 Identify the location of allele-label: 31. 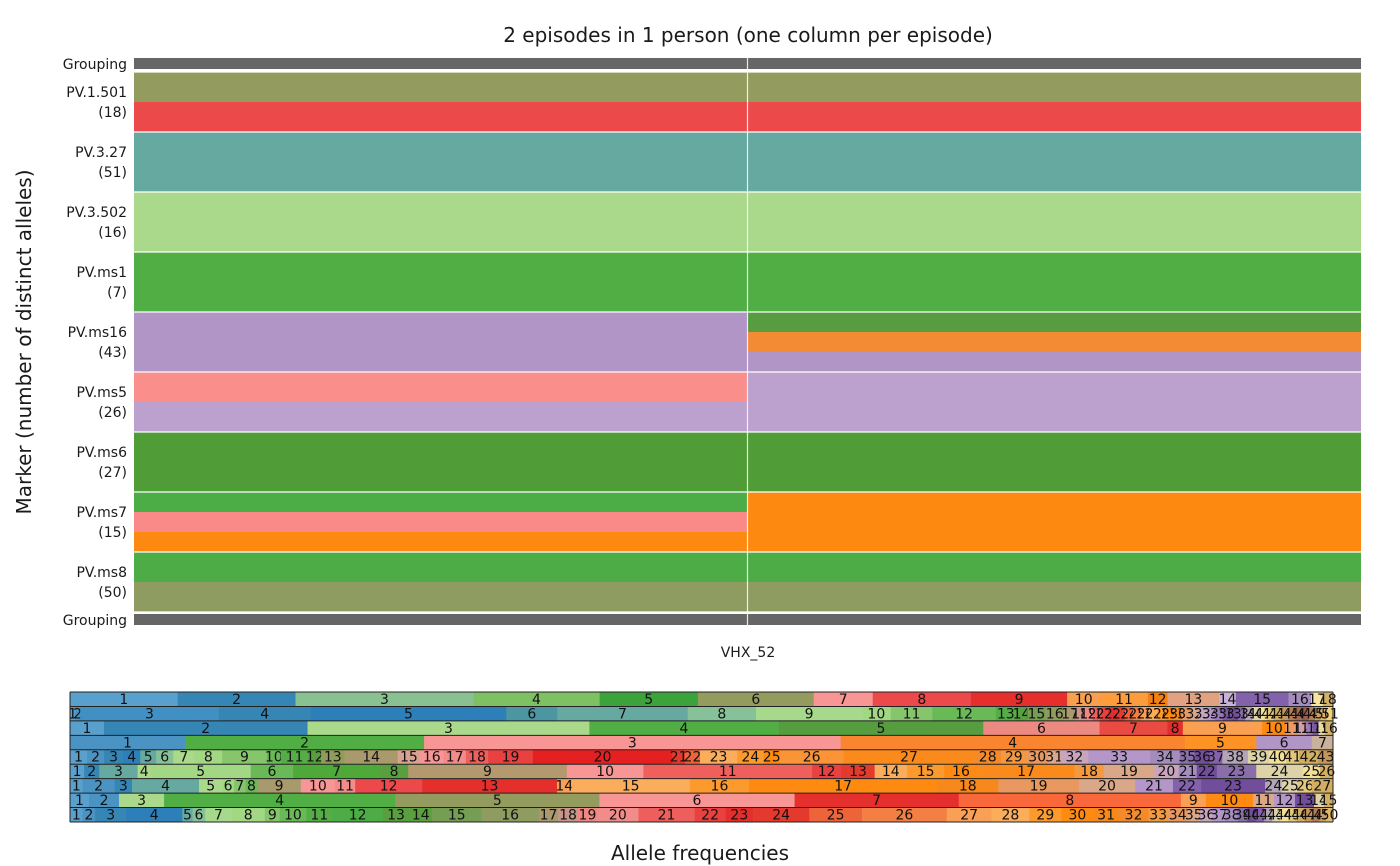
(1106, 816).